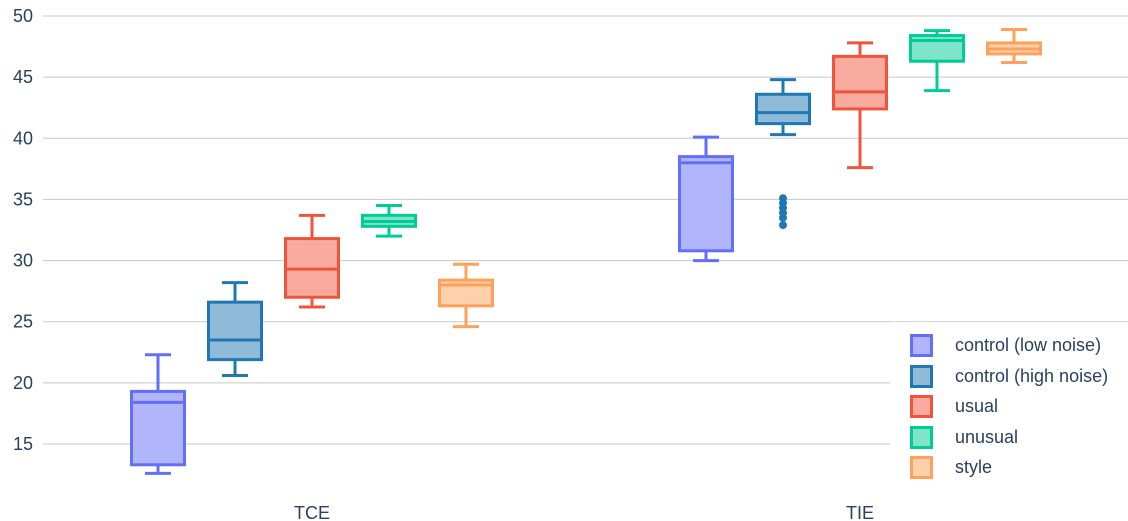  I want to click on y-tick-label: 20, so click(23, 383).